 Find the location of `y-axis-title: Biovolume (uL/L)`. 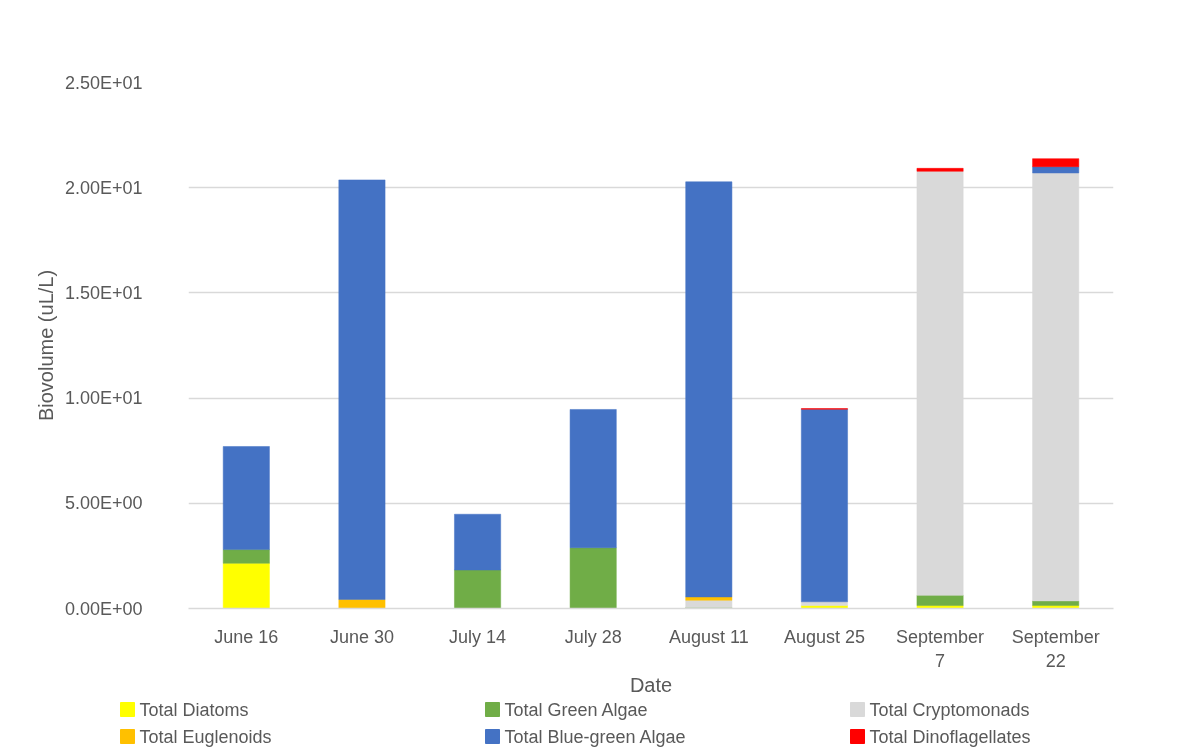

y-axis-title: Biovolume (uL/L) is located at coordinates (45, 345).